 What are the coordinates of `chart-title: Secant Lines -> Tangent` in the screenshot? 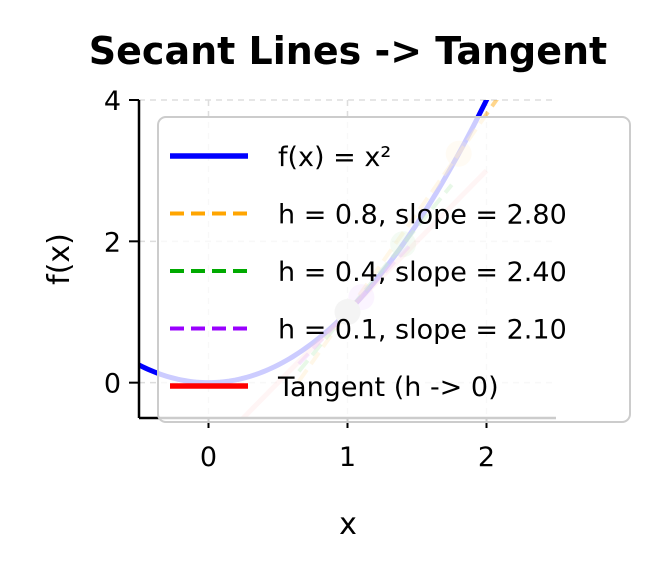 It's located at (348, 51).